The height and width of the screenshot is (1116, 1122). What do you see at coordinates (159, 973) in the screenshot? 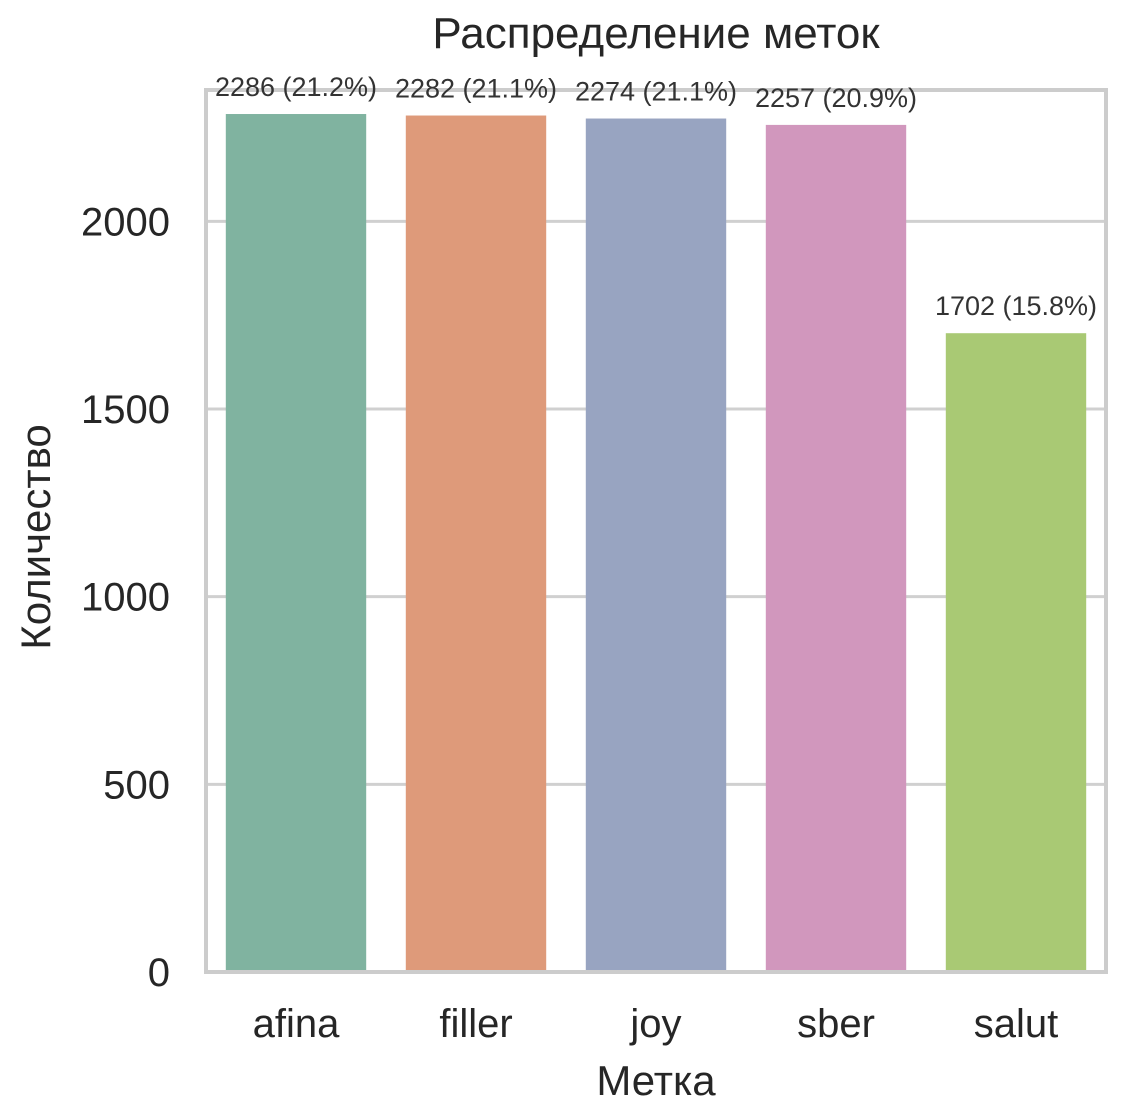
I see `y-tick-label: 0` at bounding box center [159, 973].